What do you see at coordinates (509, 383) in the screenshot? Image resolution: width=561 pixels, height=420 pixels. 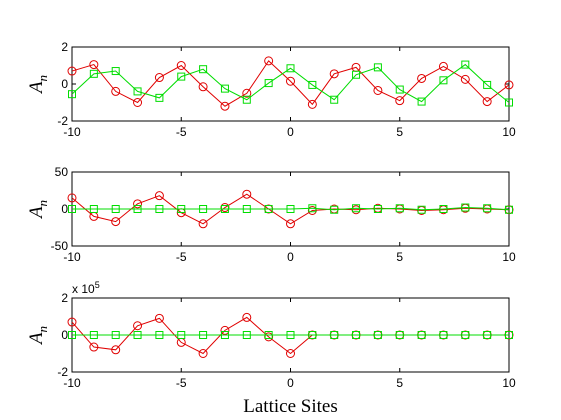 I see `x-tick-label: 10` at bounding box center [509, 383].